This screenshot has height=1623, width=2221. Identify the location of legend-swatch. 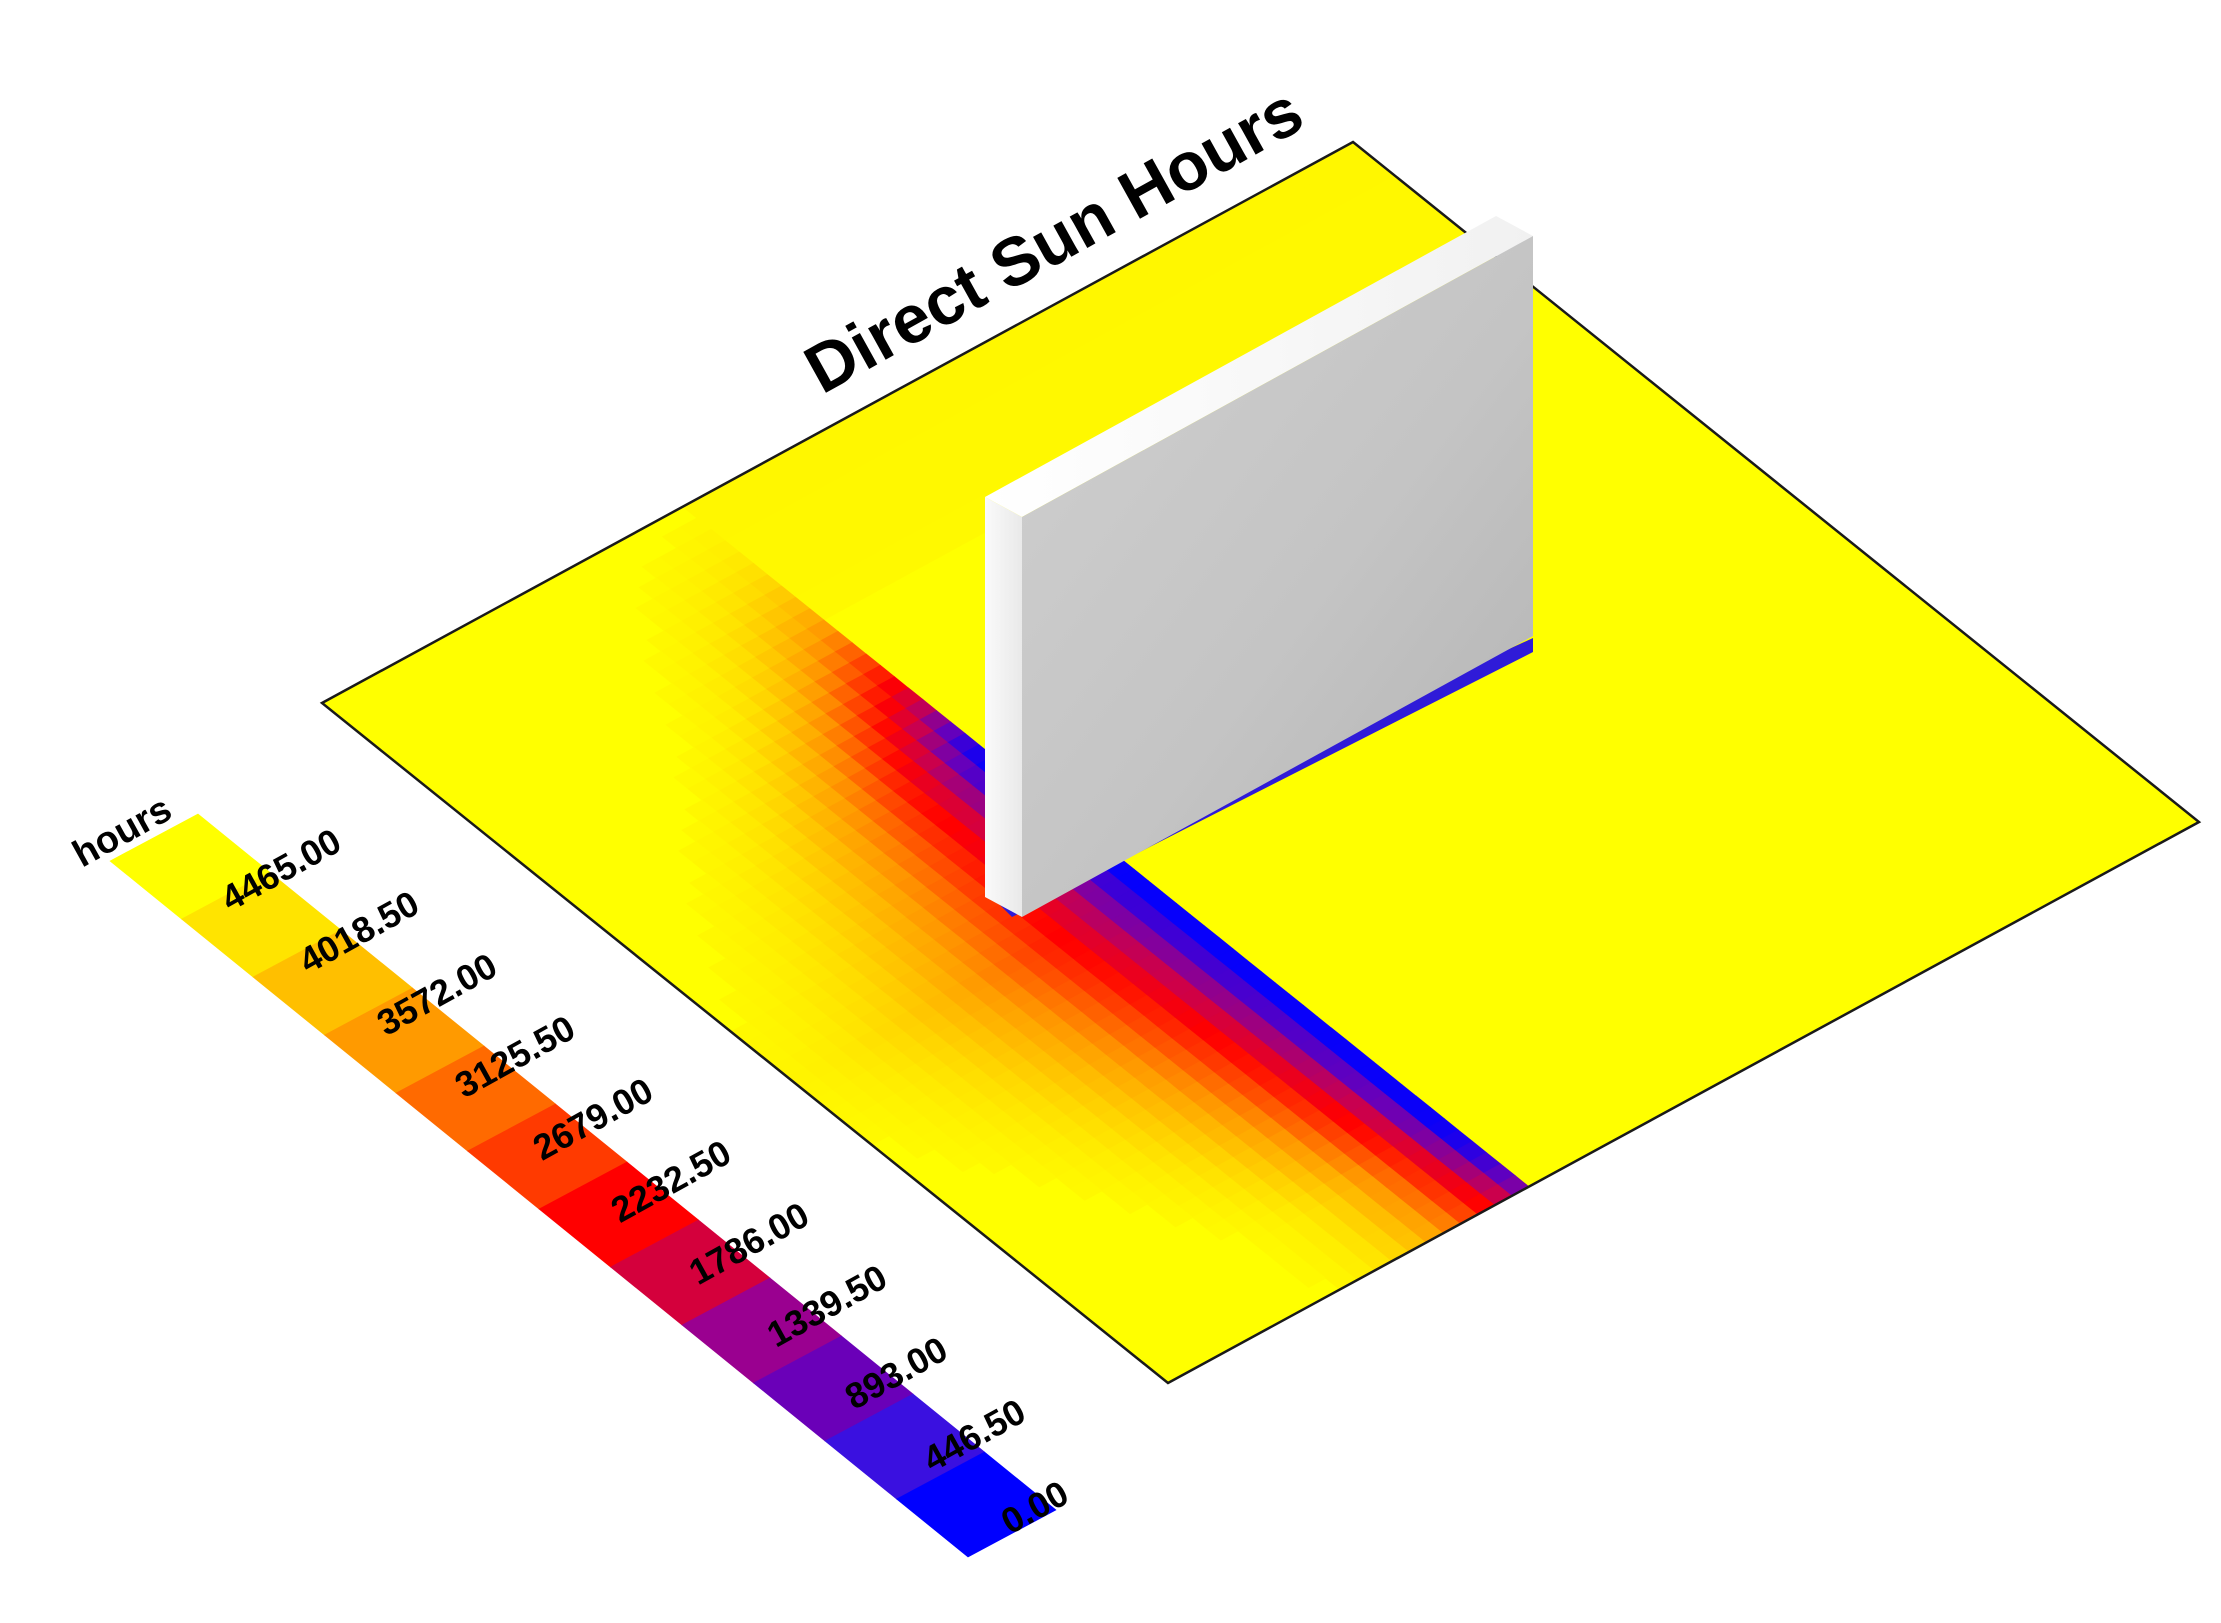
(976, 1504).